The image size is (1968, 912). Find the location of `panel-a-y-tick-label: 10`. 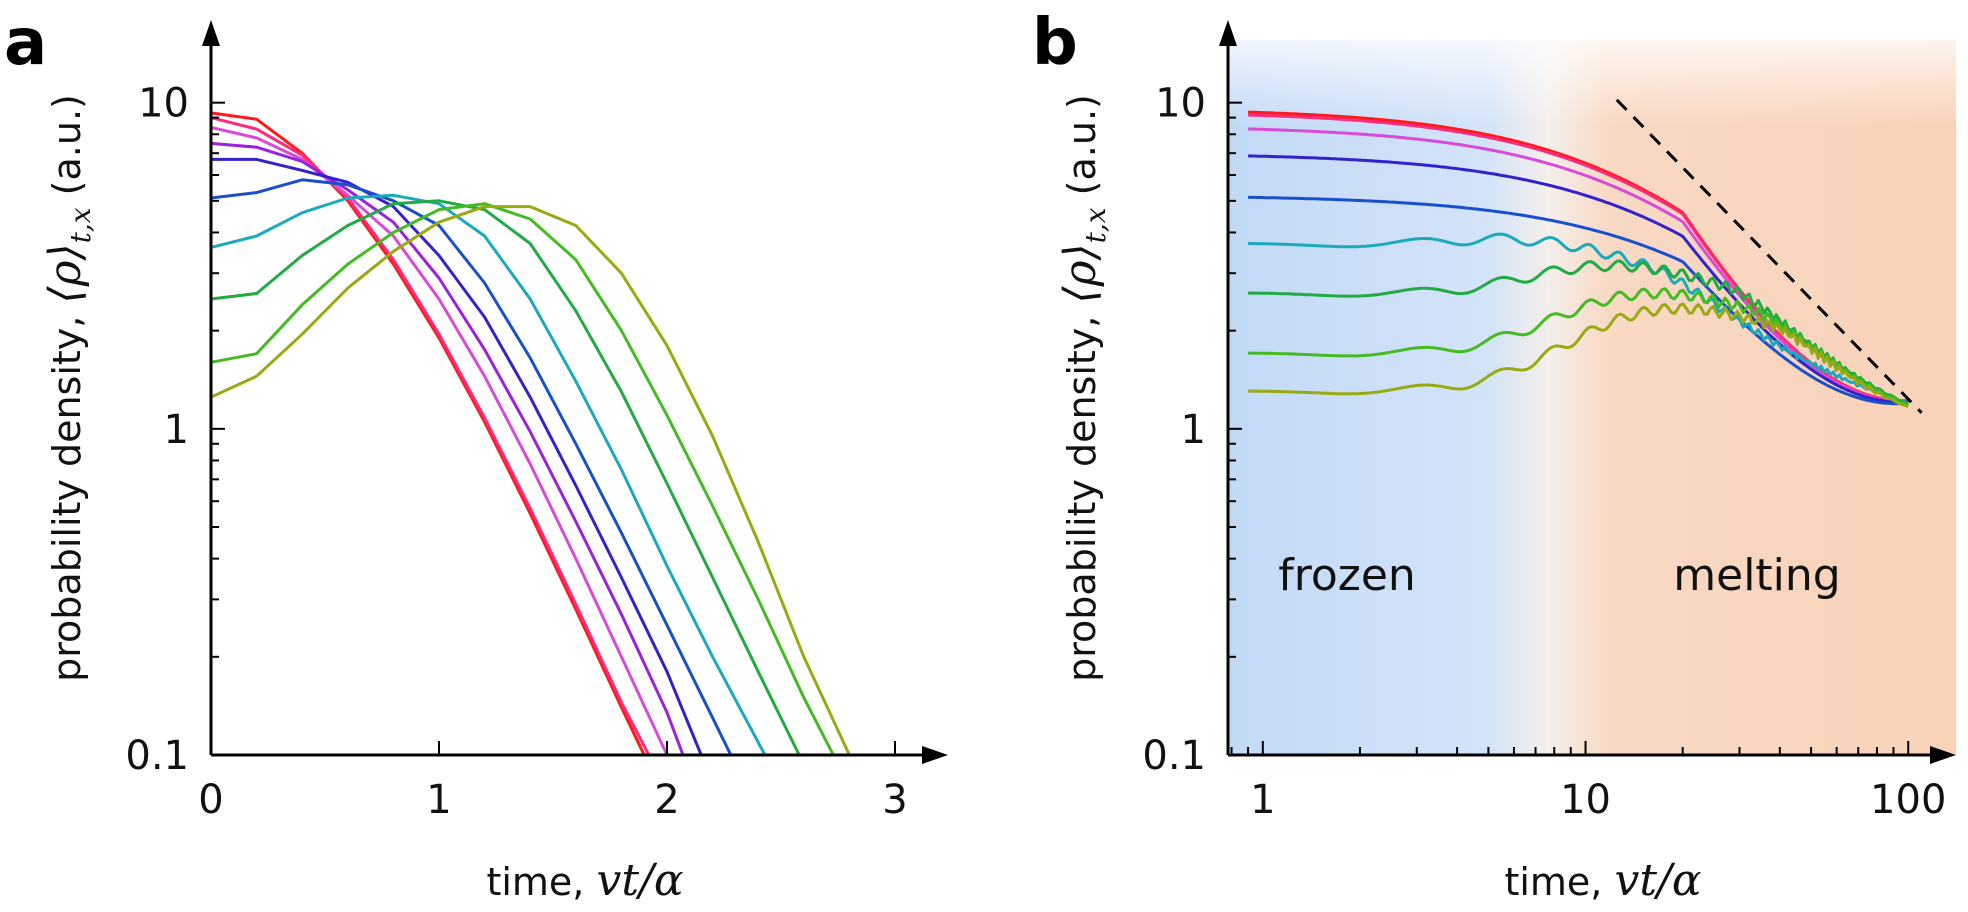

panel-a-y-tick-label: 10 is located at coordinates (163, 104).